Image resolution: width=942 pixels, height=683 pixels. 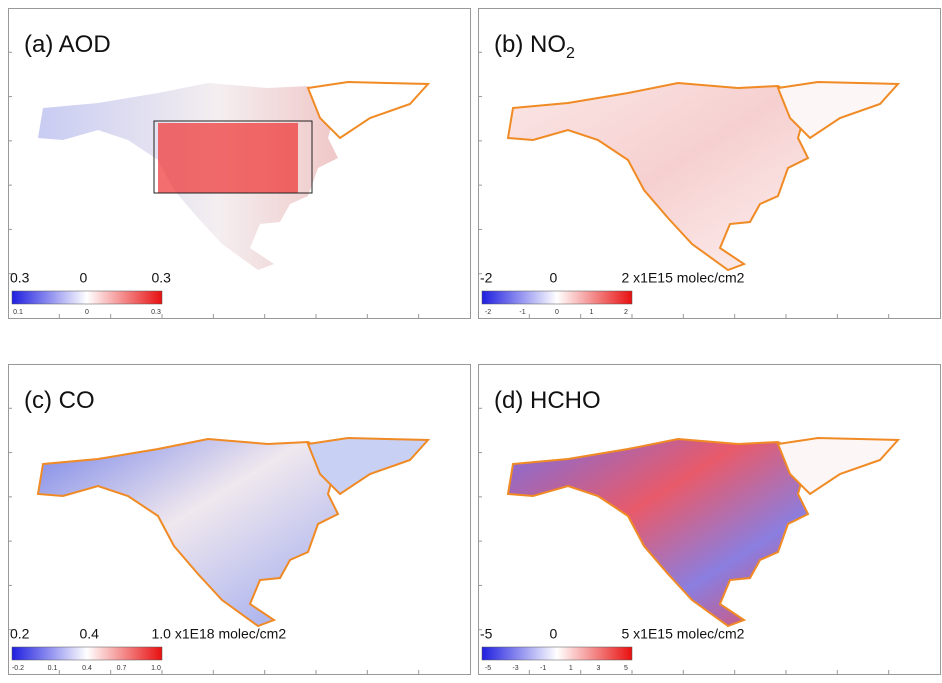 I want to click on panel-title-text: (c) CO, so click(x=59, y=400).